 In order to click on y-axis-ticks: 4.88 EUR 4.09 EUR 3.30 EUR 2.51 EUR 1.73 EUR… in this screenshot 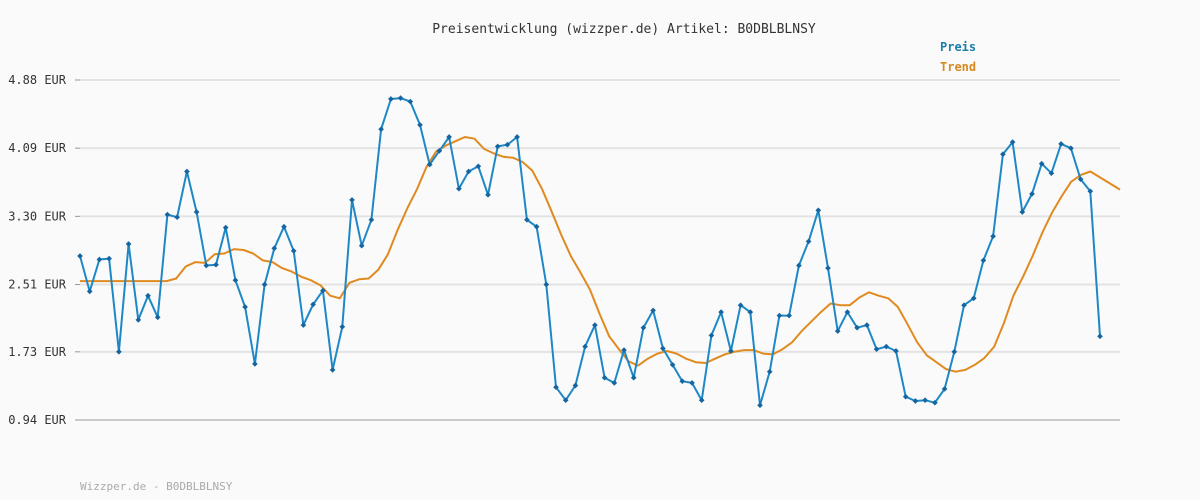, I will do `click(44, 250)`.